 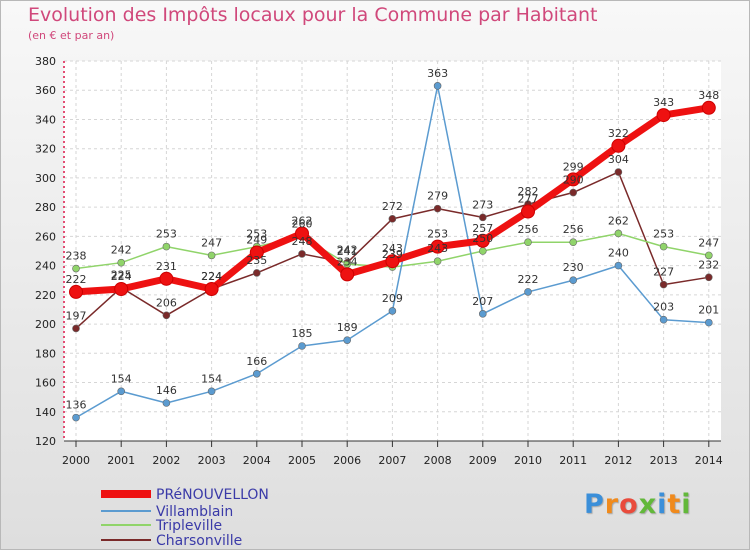 What do you see at coordinates (71, 35) in the screenshot?
I see `chart-subtitle: (en € et par an)` at bounding box center [71, 35].